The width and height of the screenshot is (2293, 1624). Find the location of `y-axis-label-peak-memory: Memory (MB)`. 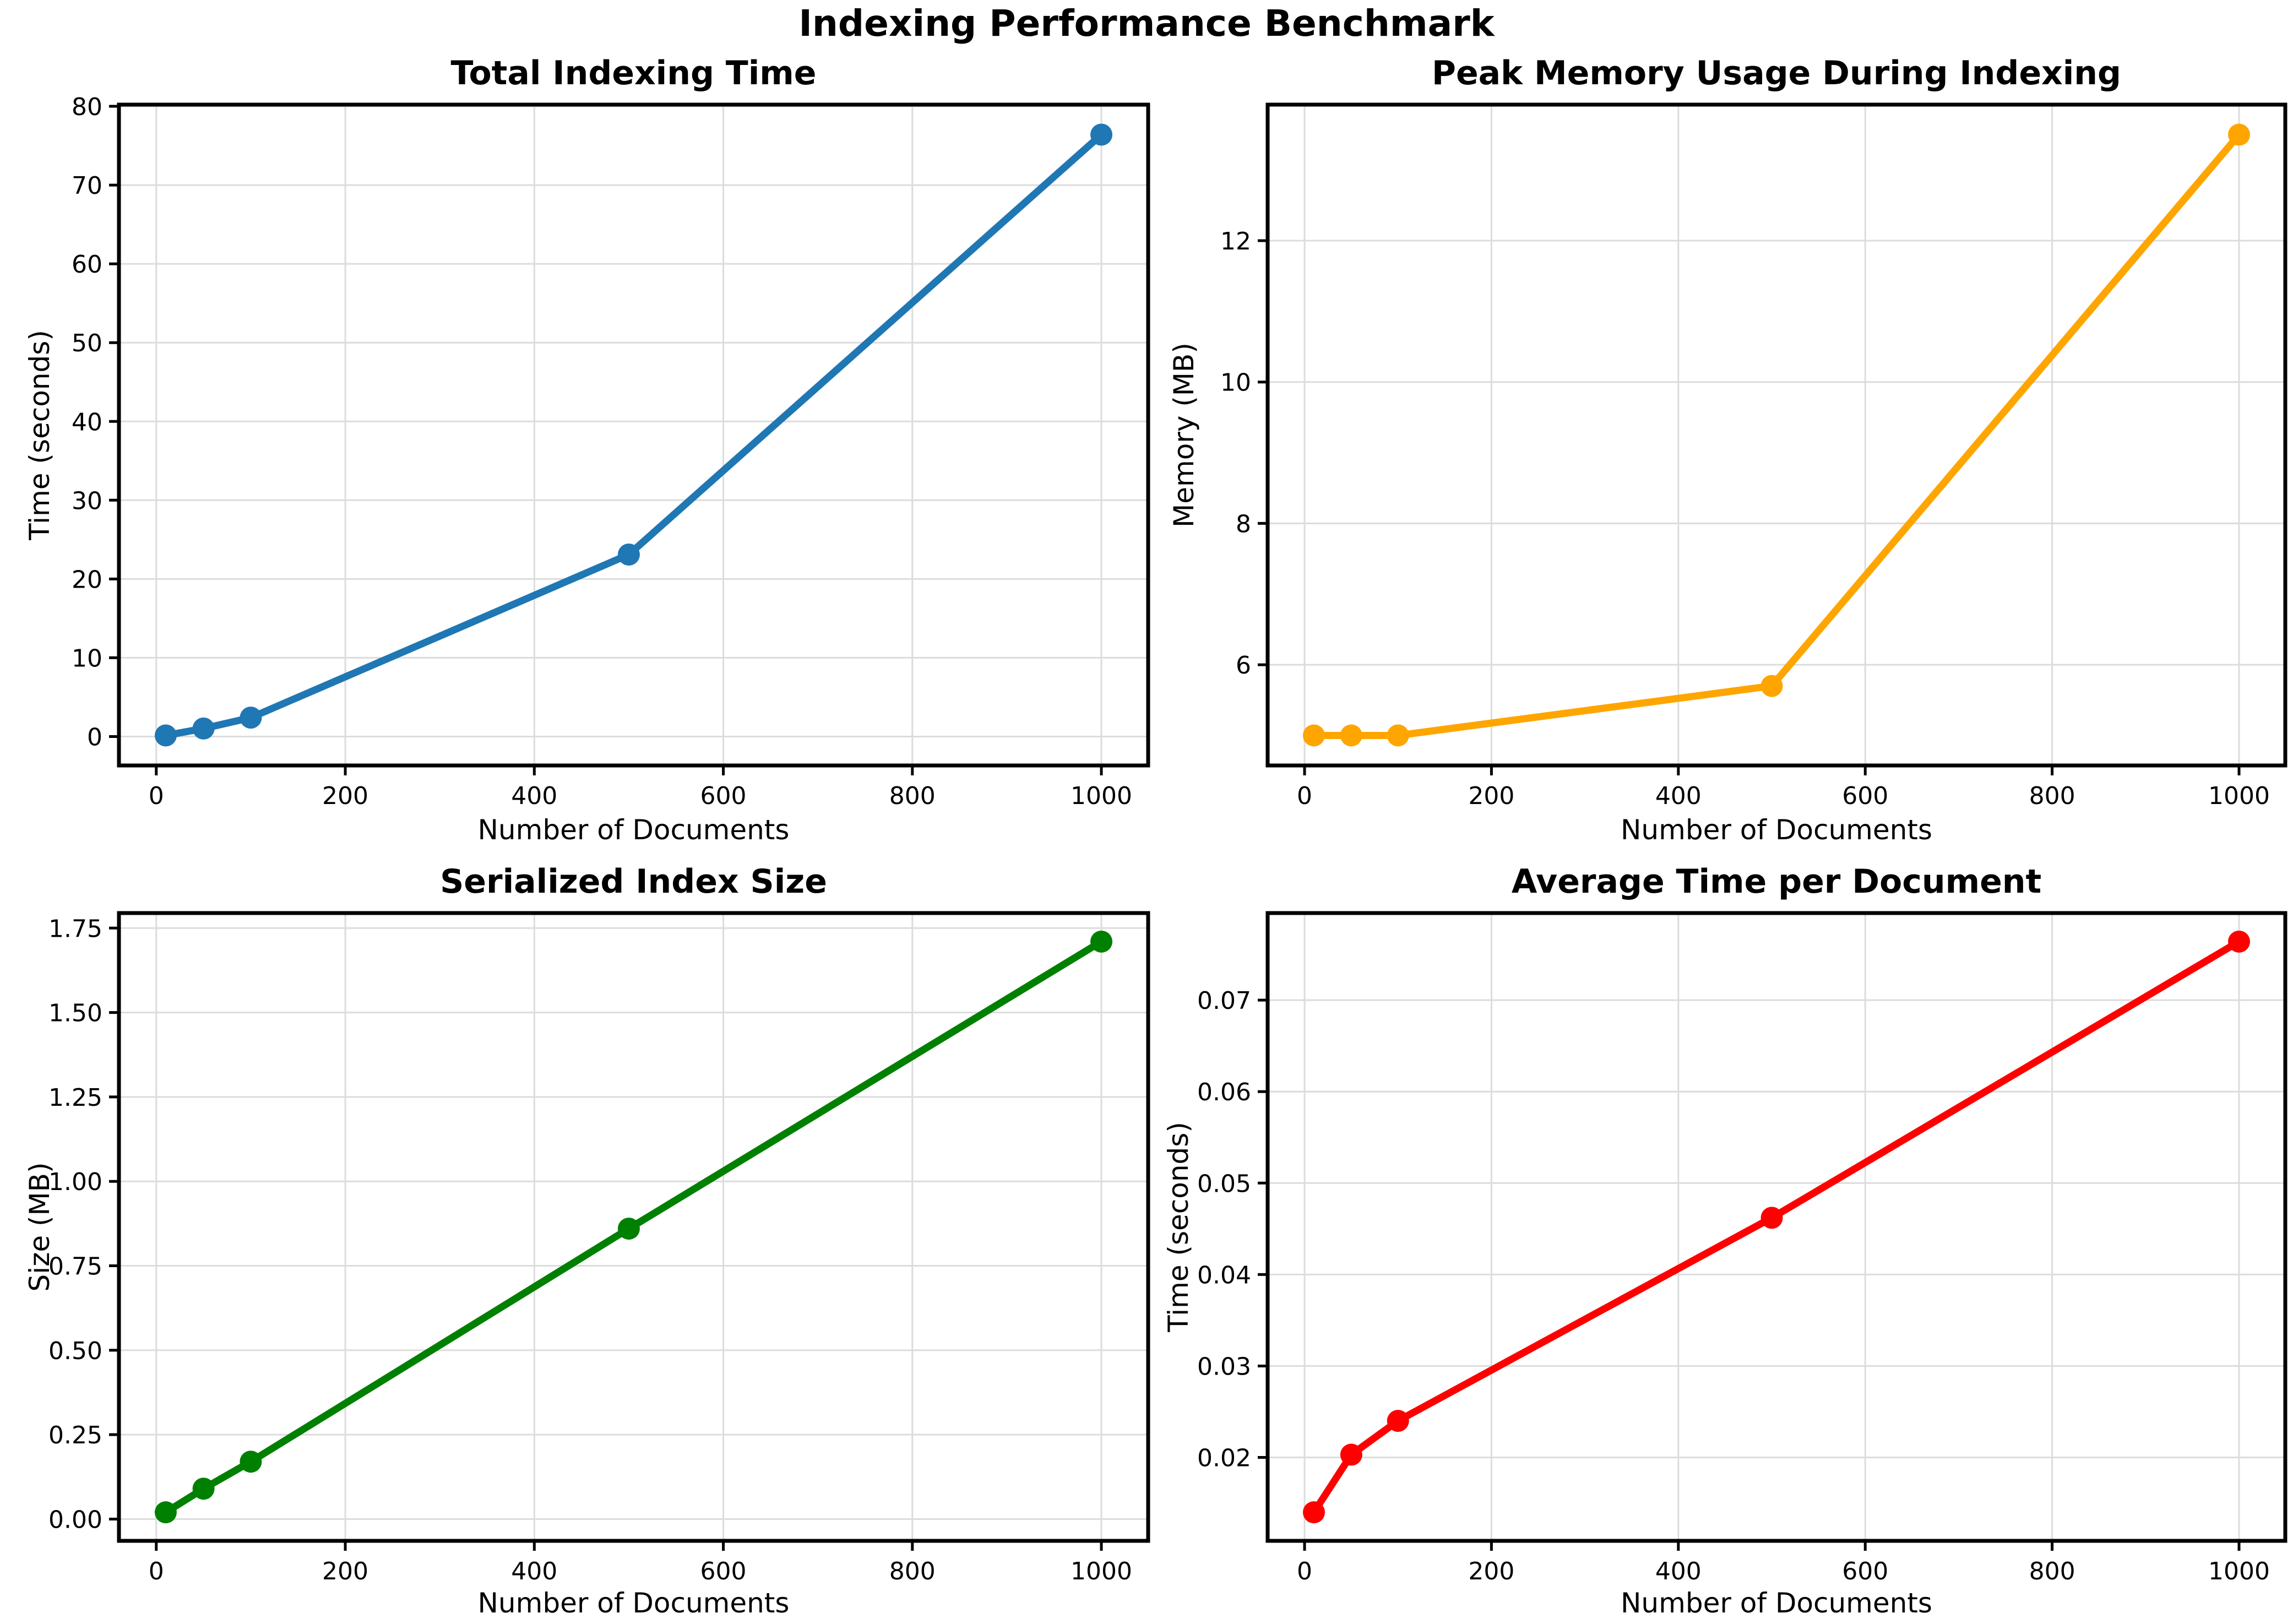

y-axis-label-peak-memory: Memory (MB) is located at coordinates (1184, 435).